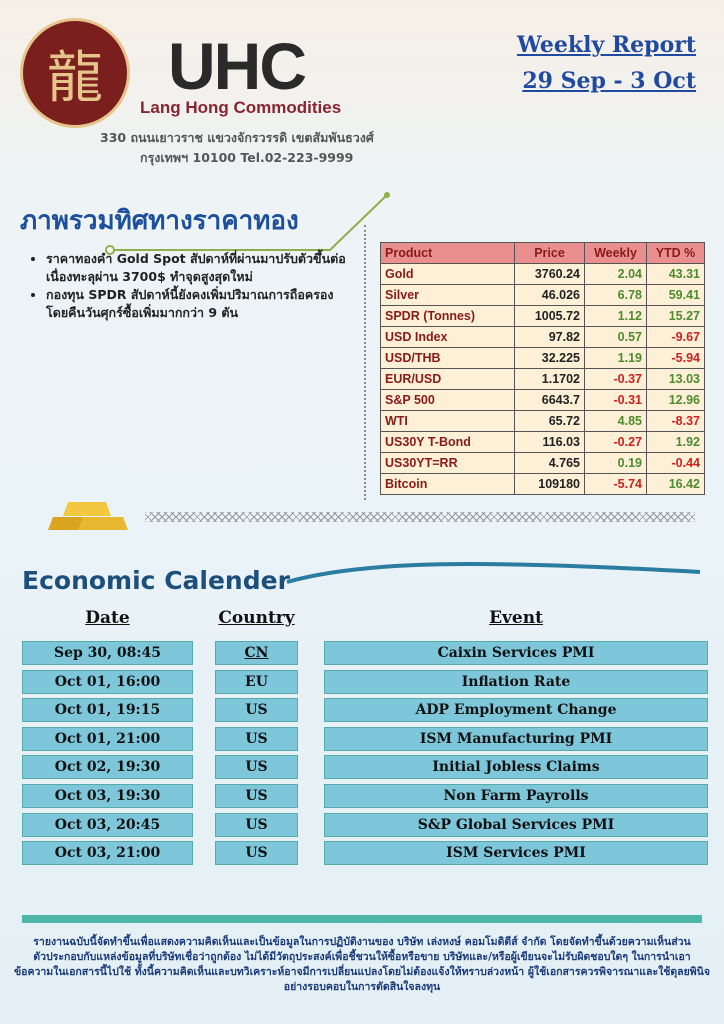  Describe the element at coordinates (675, 442) in the screenshot. I see `ytd-cell: 1.92` at that location.